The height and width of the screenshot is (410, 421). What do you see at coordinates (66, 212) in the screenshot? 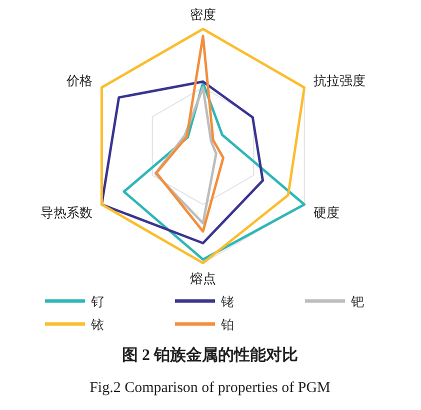
I see `spoke-label: 导热系数` at bounding box center [66, 212].